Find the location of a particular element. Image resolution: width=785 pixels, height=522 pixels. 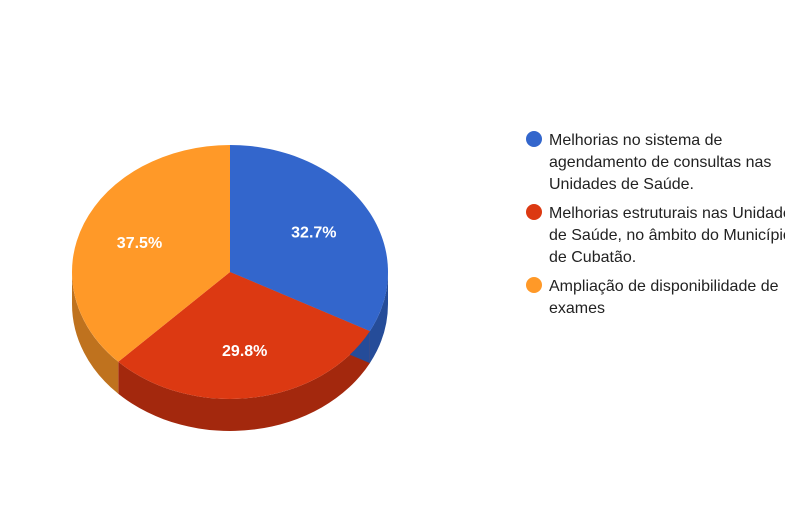

legend-entry-line: exames is located at coordinates (577, 308).